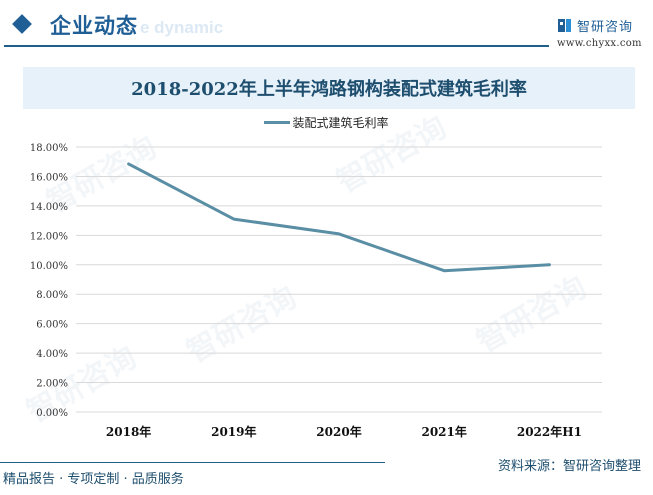  Describe the element at coordinates (93, 479) in the screenshot. I see `footer-slogan: 精品报告 · 专项定制 · 品质服务` at that location.